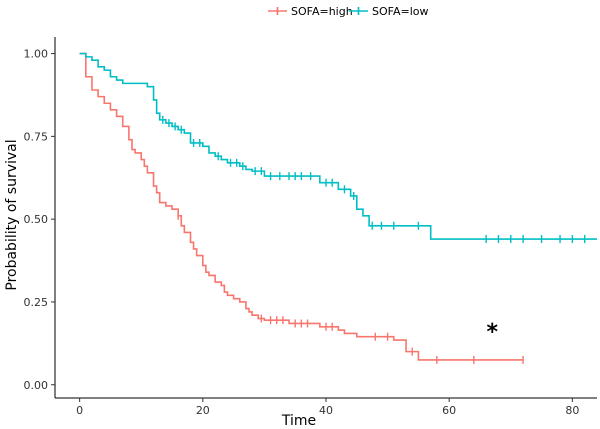  I want to click on y-tick-label: 0.75, so click(36, 136).